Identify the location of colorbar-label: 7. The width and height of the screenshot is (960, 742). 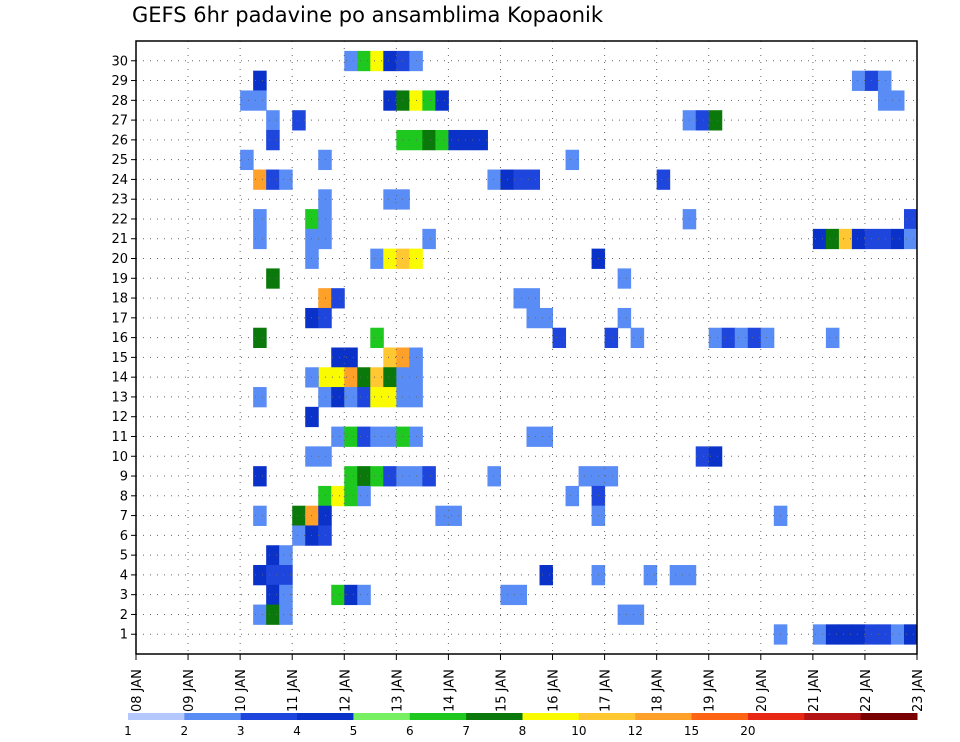
(466, 731).